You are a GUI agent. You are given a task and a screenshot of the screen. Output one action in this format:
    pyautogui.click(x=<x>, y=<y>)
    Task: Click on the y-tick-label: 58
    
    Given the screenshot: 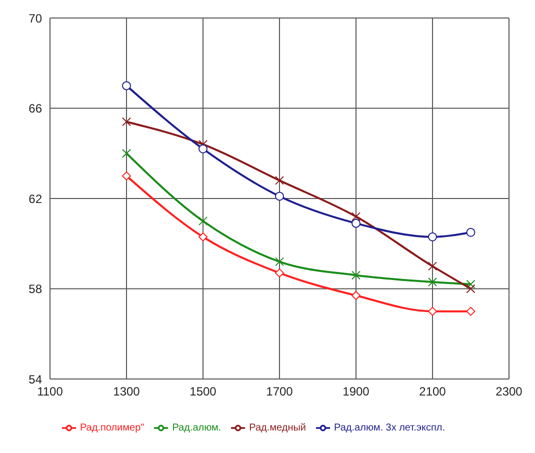 What is the action you would take?
    pyautogui.click(x=35, y=289)
    